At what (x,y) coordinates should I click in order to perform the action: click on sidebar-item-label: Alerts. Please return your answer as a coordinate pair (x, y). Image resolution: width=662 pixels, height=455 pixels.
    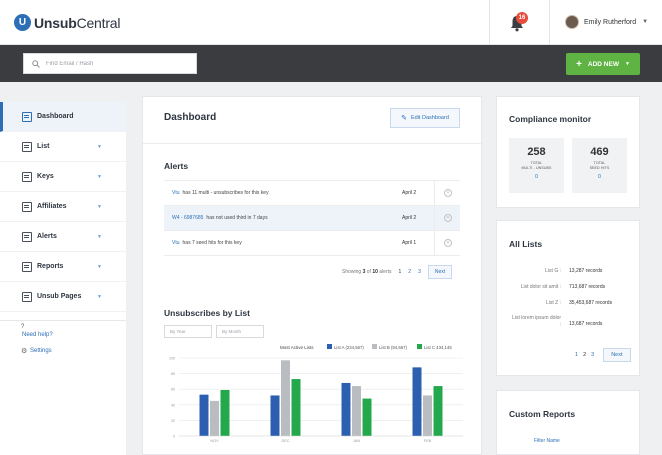
    Looking at the image, I should click on (47, 236).